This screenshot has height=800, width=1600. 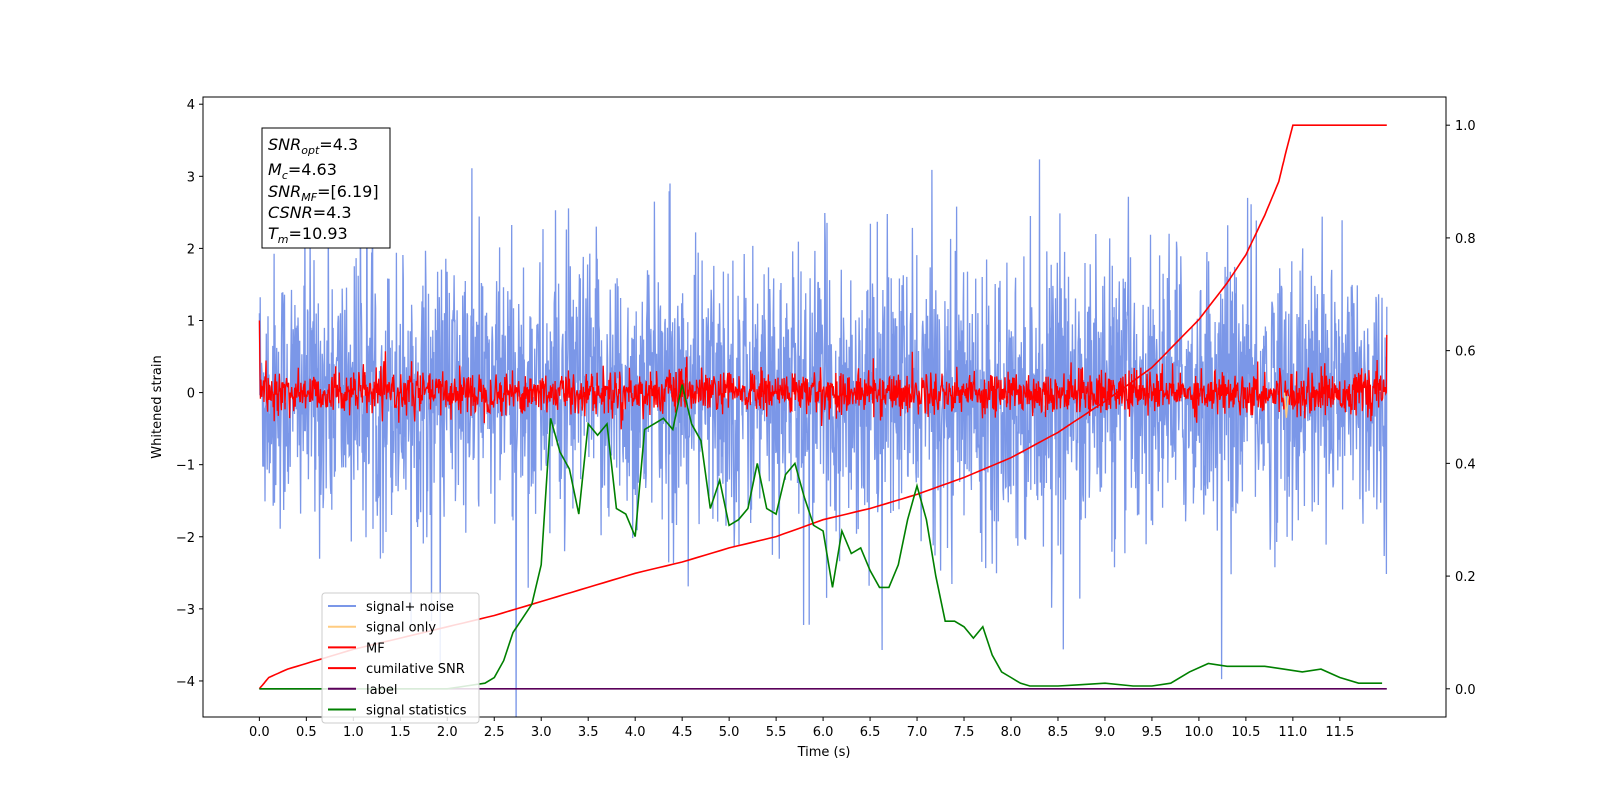 What do you see at coordinates (870, 732) in the screenshot?
I see `x-tick-label: 6.5` at bounding box center [870, 732].